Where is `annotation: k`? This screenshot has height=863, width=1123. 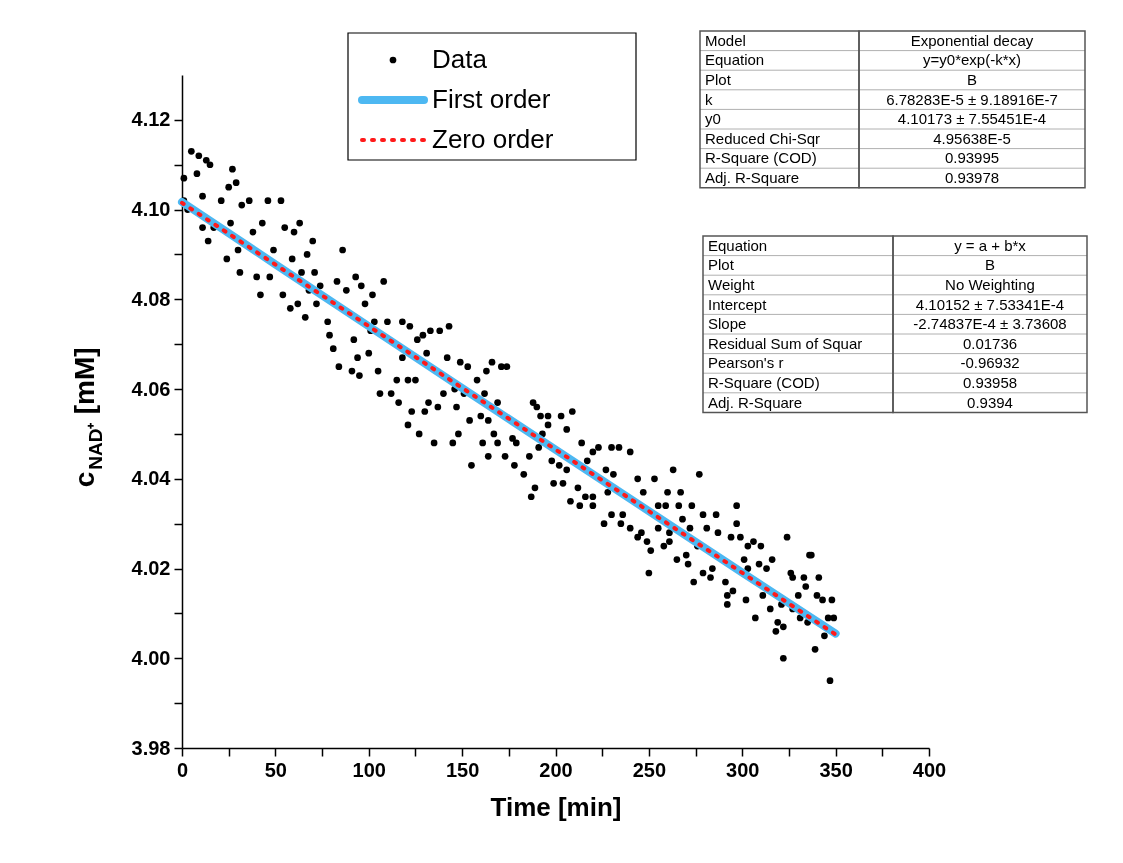 annotation: k is located at coordinates (709, 99).